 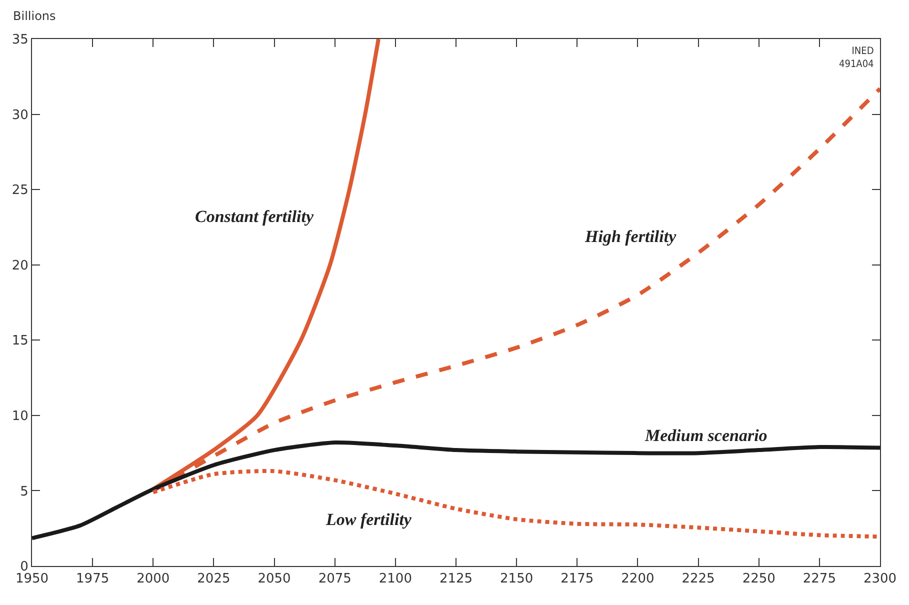 What do you see at coordinates (274, 579) in the screenshot?
I see `x-tick-label: 2050` at bounding box center [274, 579].